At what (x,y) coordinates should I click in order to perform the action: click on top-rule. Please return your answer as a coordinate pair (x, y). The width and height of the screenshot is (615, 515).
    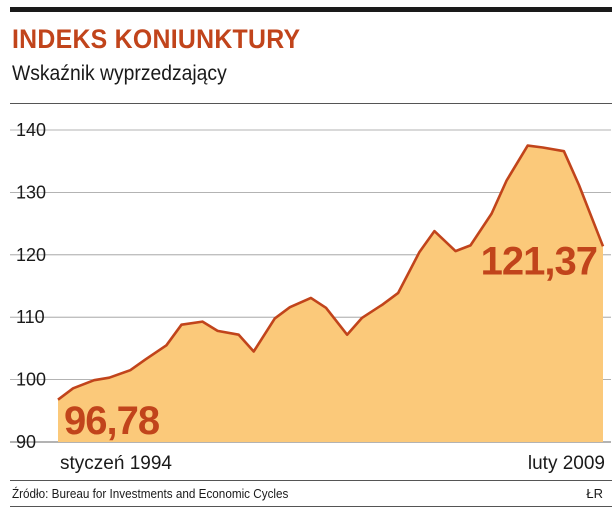
    Looking at the image, I should click on (311, 9).